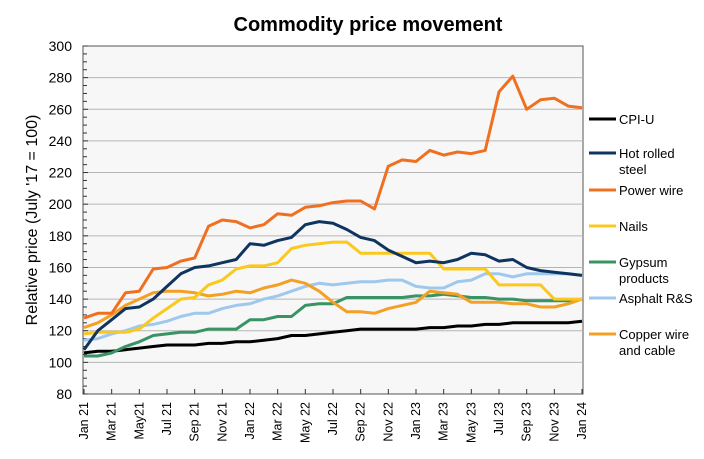  What do you see at coordinates (68, 220) in the screenshot?
I see `y-axis-ticks: 80 100 120 140 160 180 200 220 240 260 280 300` at bounding box center [68, 220].